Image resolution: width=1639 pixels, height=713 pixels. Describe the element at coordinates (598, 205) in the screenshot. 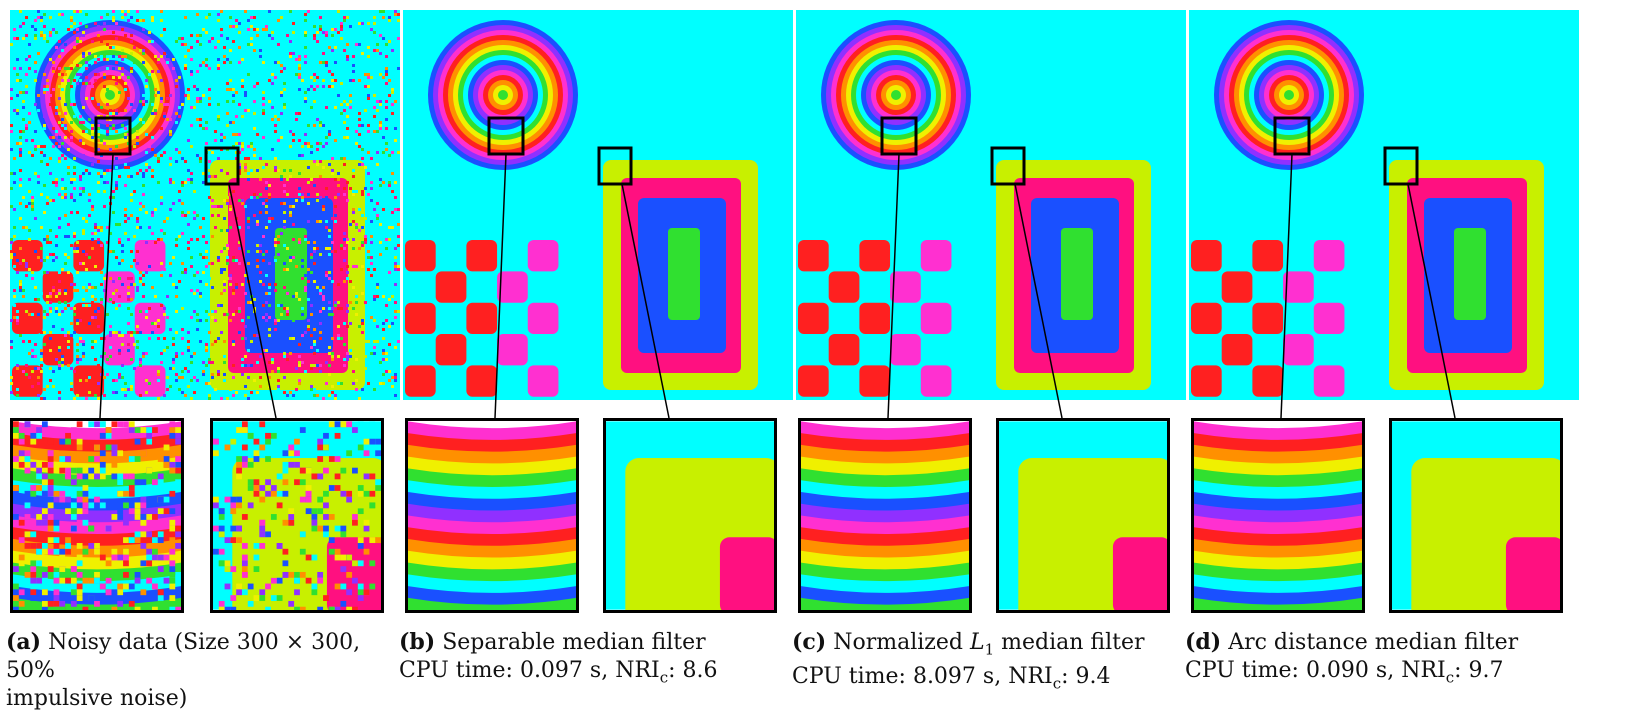

I see `filtered-image-separable` at that location.